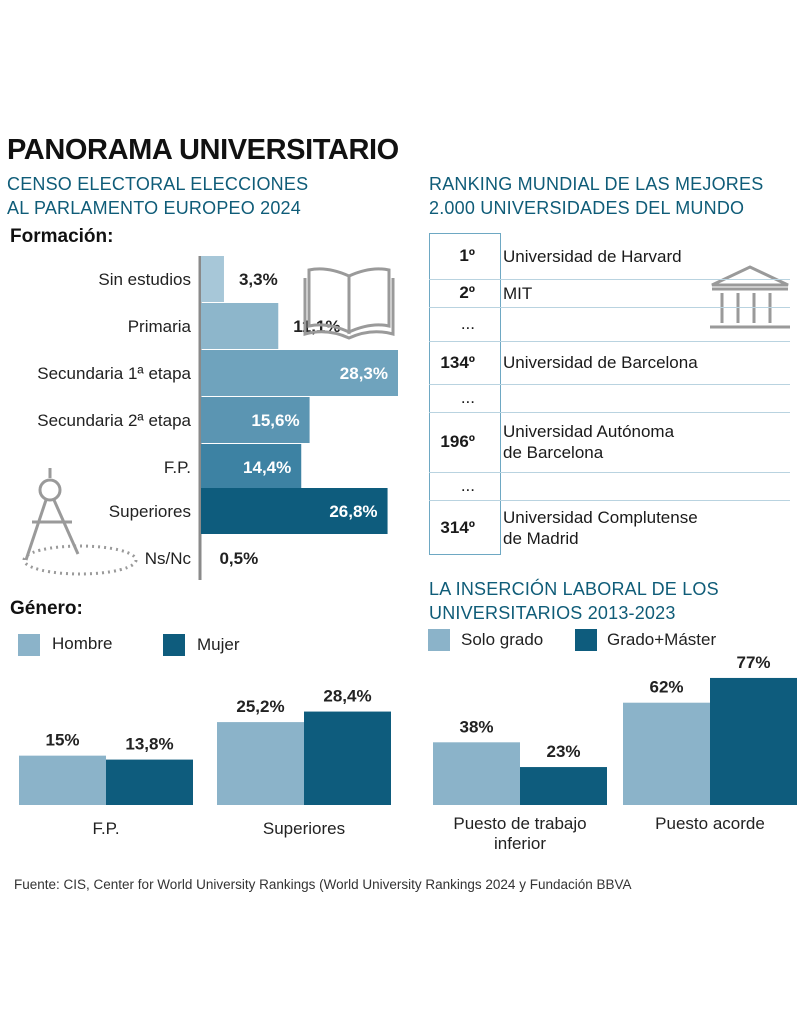 The image size is (800, 1012). Describe the element at coordinates (596, 184) in the screenshot. I see `ranking-subtitle-line1: RANKING MUNDIAL DE LAS MEJORES` at that location.